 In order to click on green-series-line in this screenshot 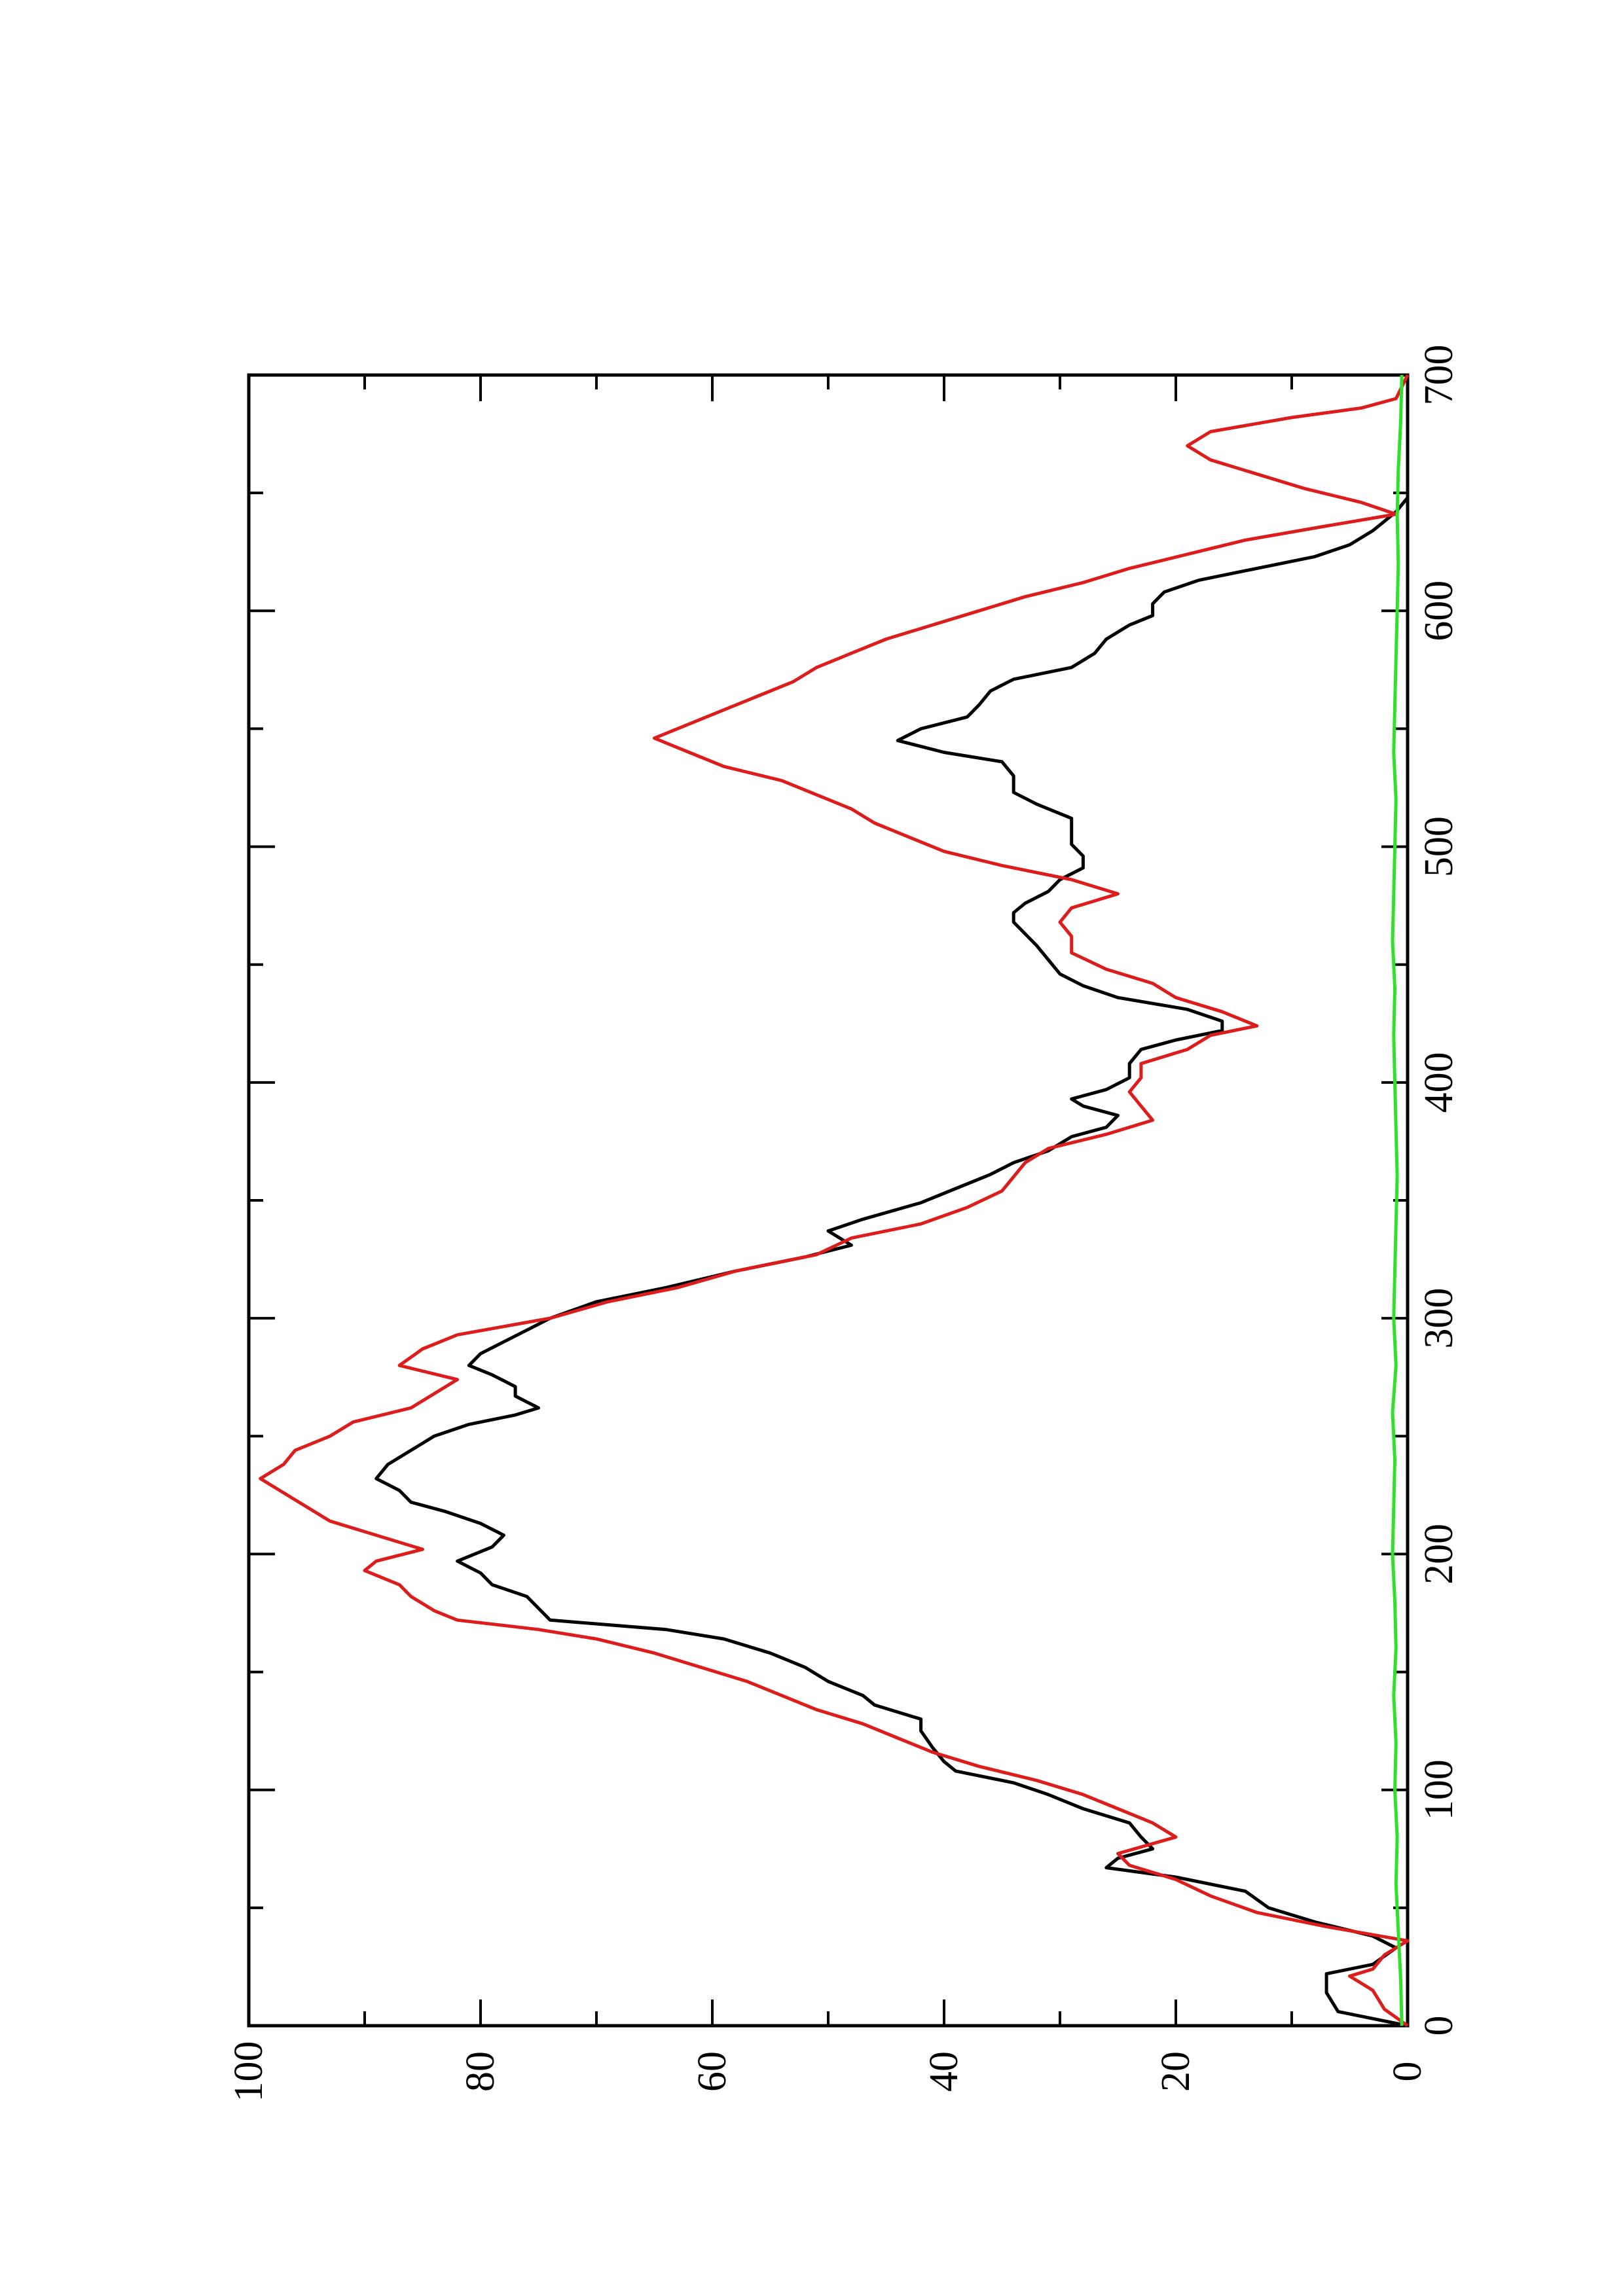, I will do `click(1397, 1200)`.